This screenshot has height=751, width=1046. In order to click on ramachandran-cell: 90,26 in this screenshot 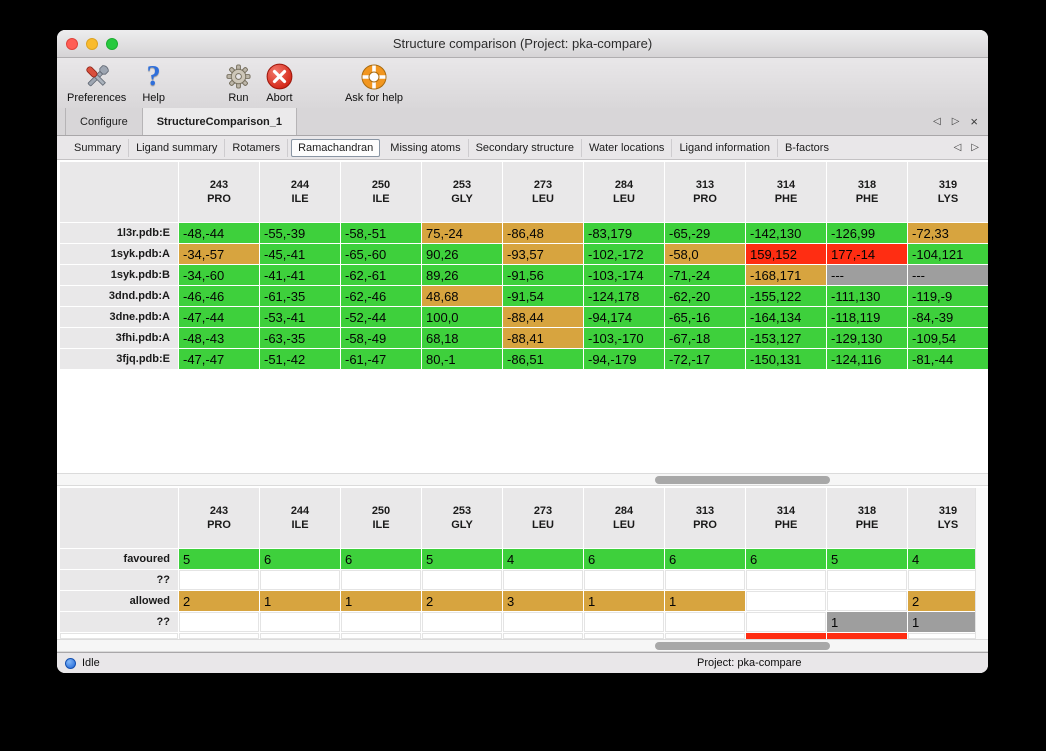, I will do `click(462, 254)`.